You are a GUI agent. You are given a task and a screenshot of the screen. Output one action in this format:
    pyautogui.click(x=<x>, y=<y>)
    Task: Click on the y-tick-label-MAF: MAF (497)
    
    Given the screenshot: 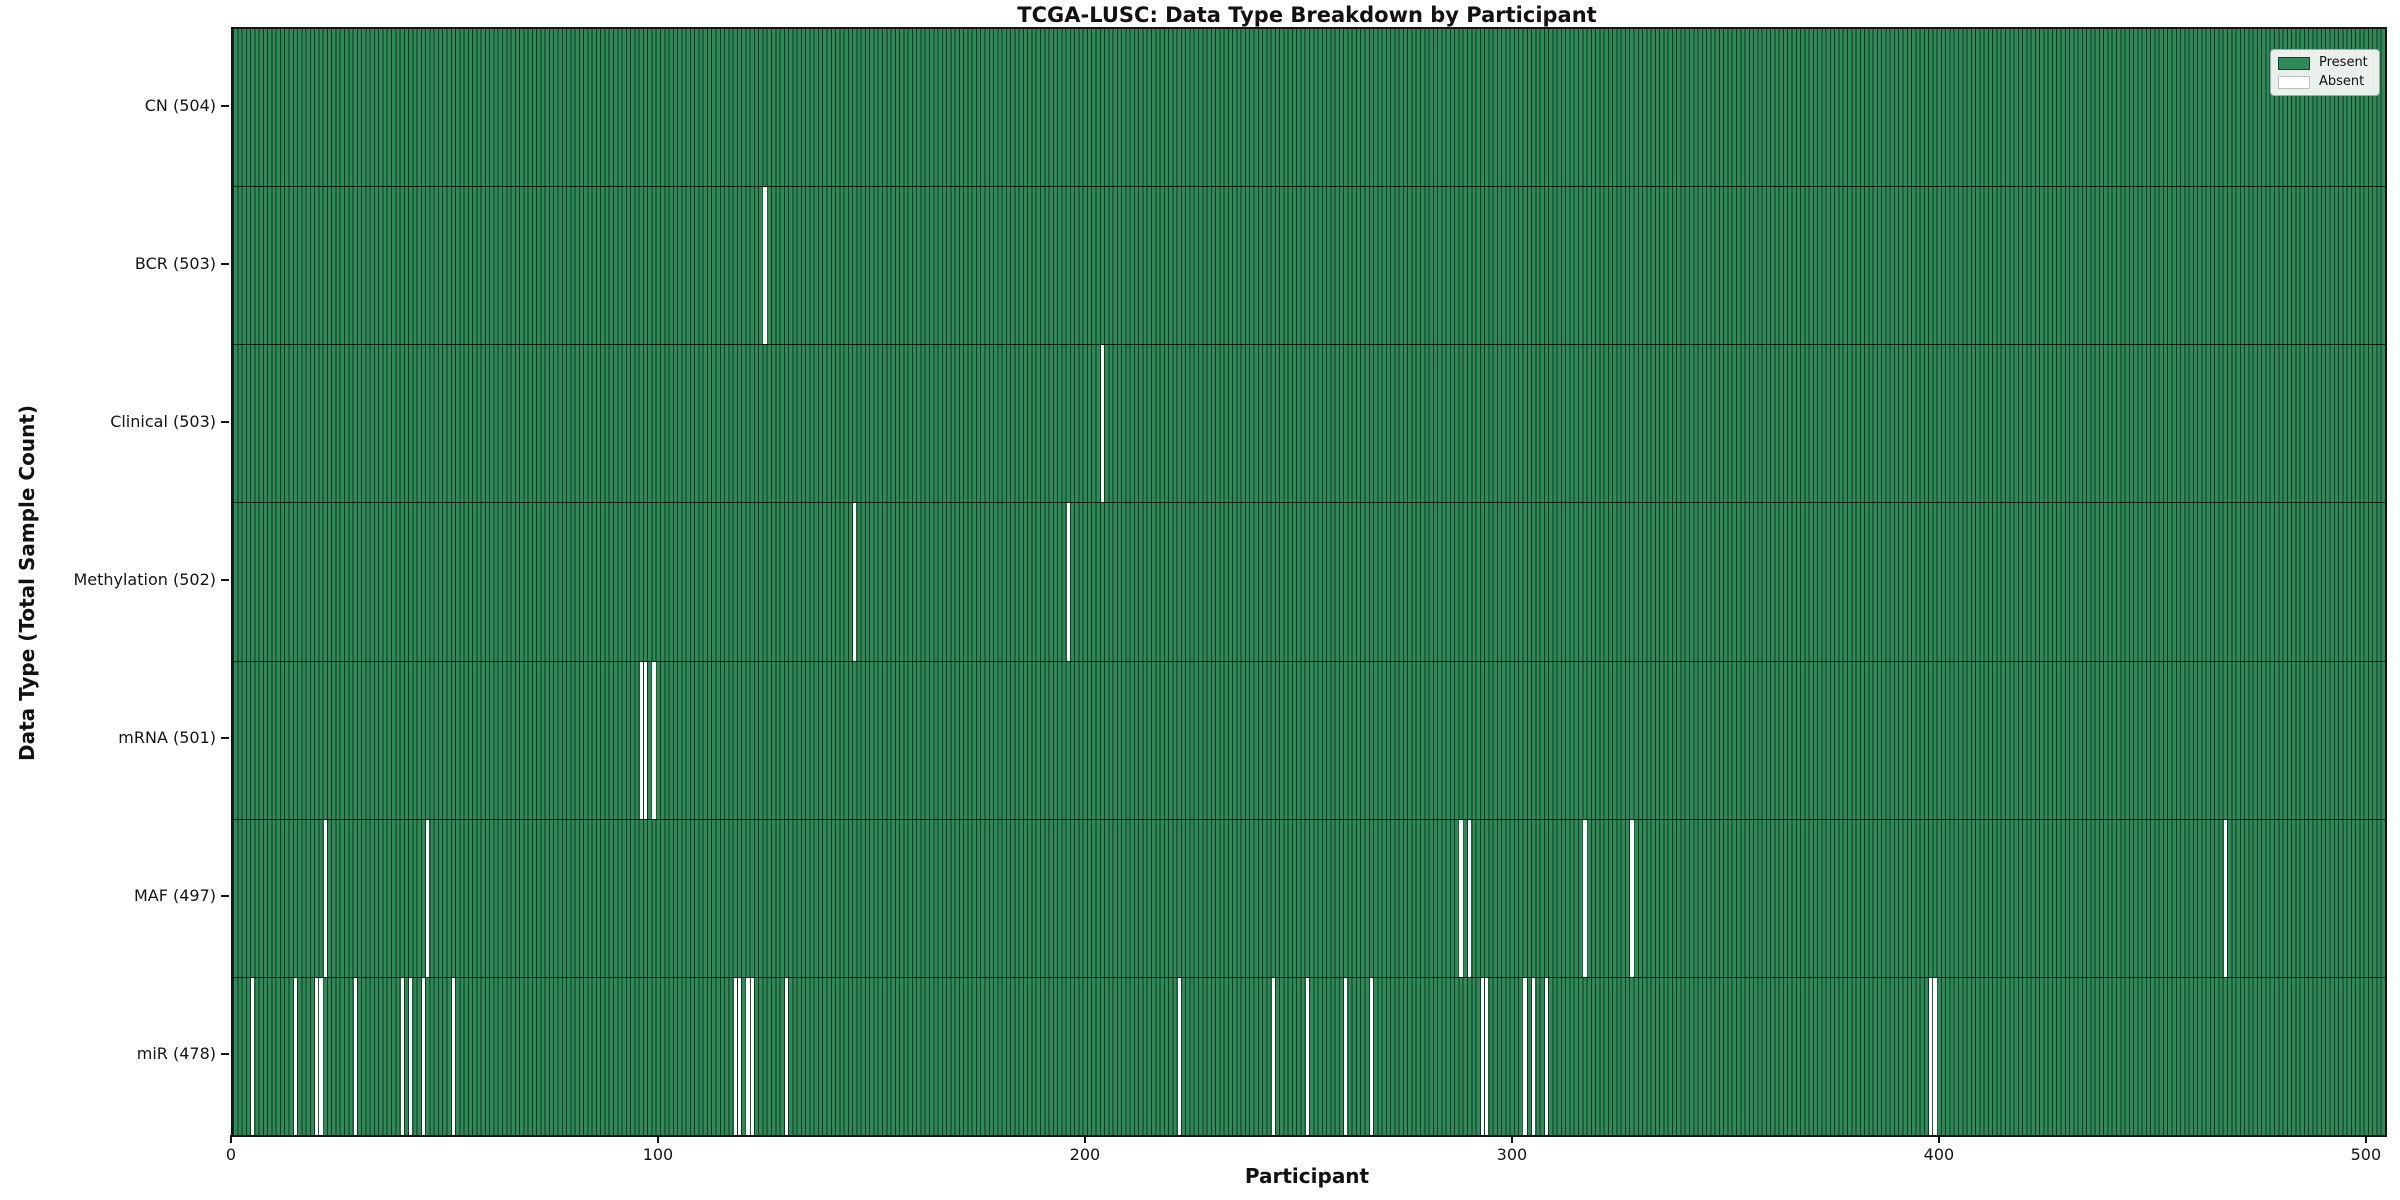 What is the action you would take?
    pyautogui.click(x=174, y=895)
    